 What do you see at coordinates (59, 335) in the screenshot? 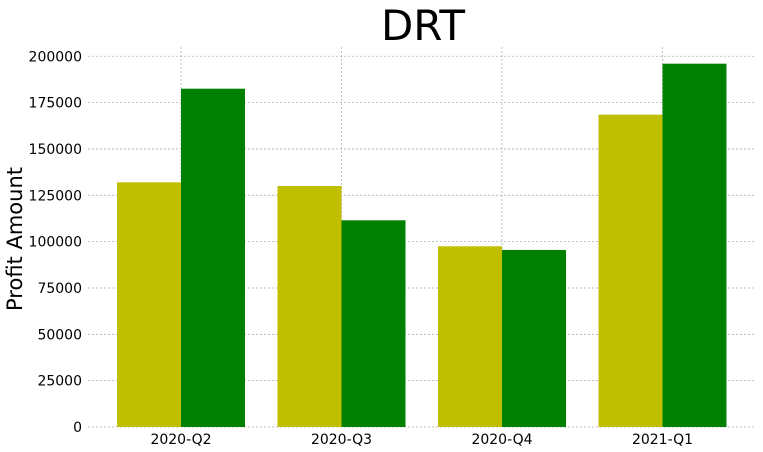
I see `y-tick-label: 50000` at bounding box center [59, 335].